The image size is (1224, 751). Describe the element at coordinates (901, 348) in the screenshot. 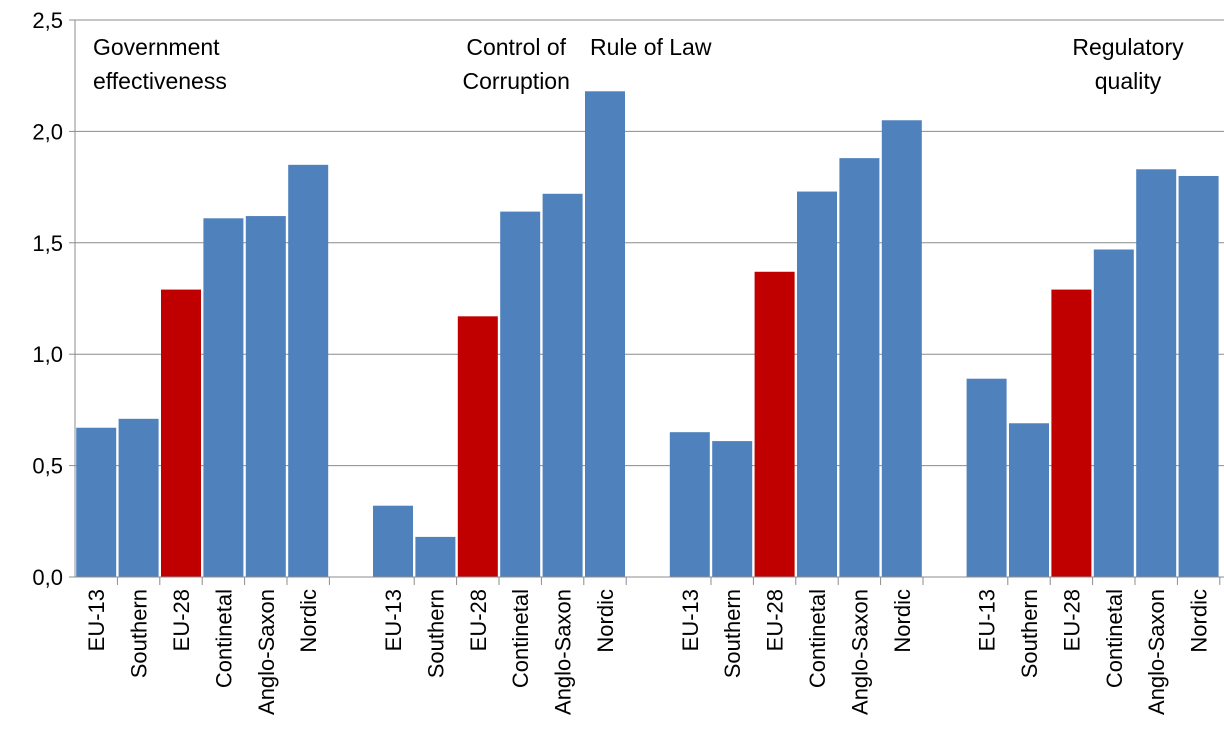

I see `bar-3-nordic` at that location.